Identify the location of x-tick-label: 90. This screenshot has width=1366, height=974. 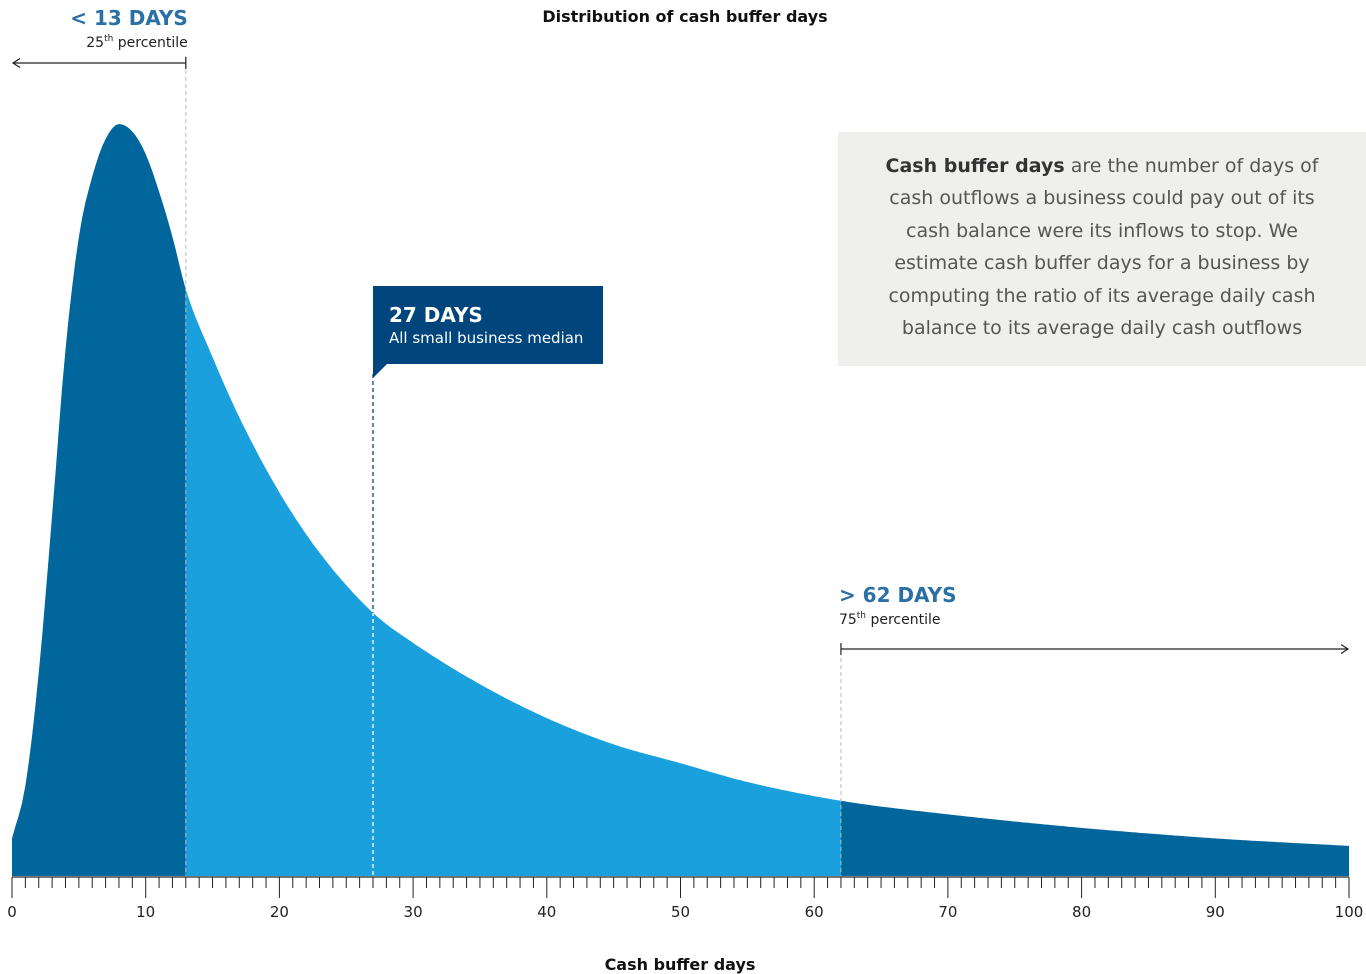
(1215, 912).